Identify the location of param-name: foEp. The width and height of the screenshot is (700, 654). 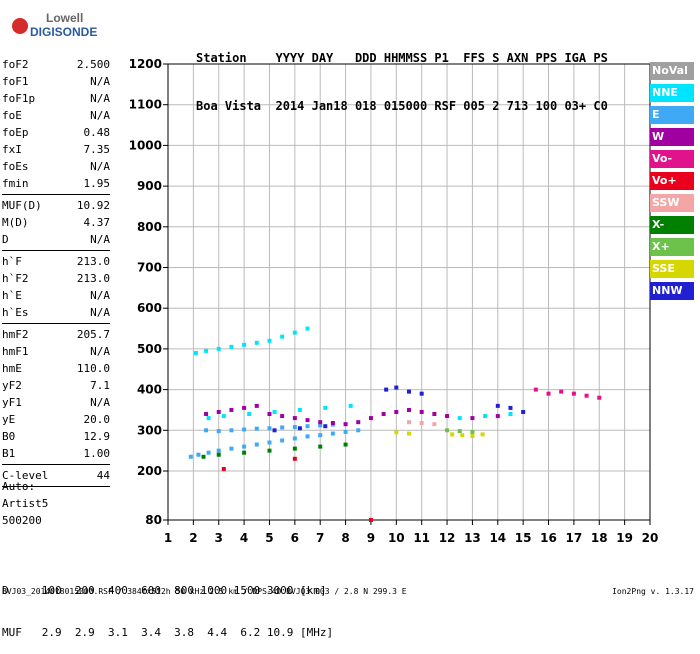
(15, 132).